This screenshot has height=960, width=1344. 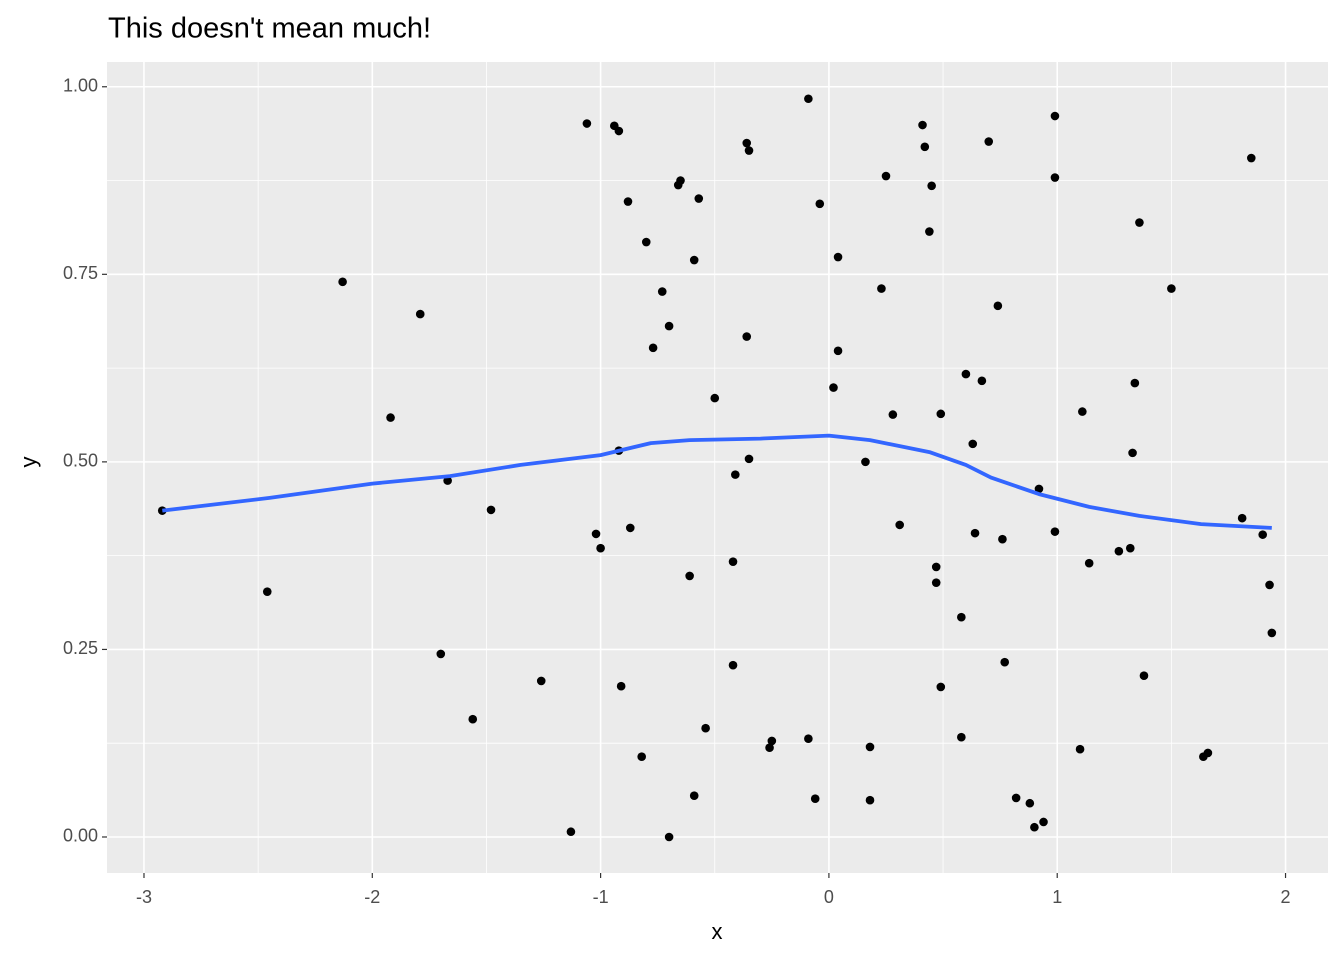 I want to click on y-tick-label: 0.50, so click(x=80, y=461).